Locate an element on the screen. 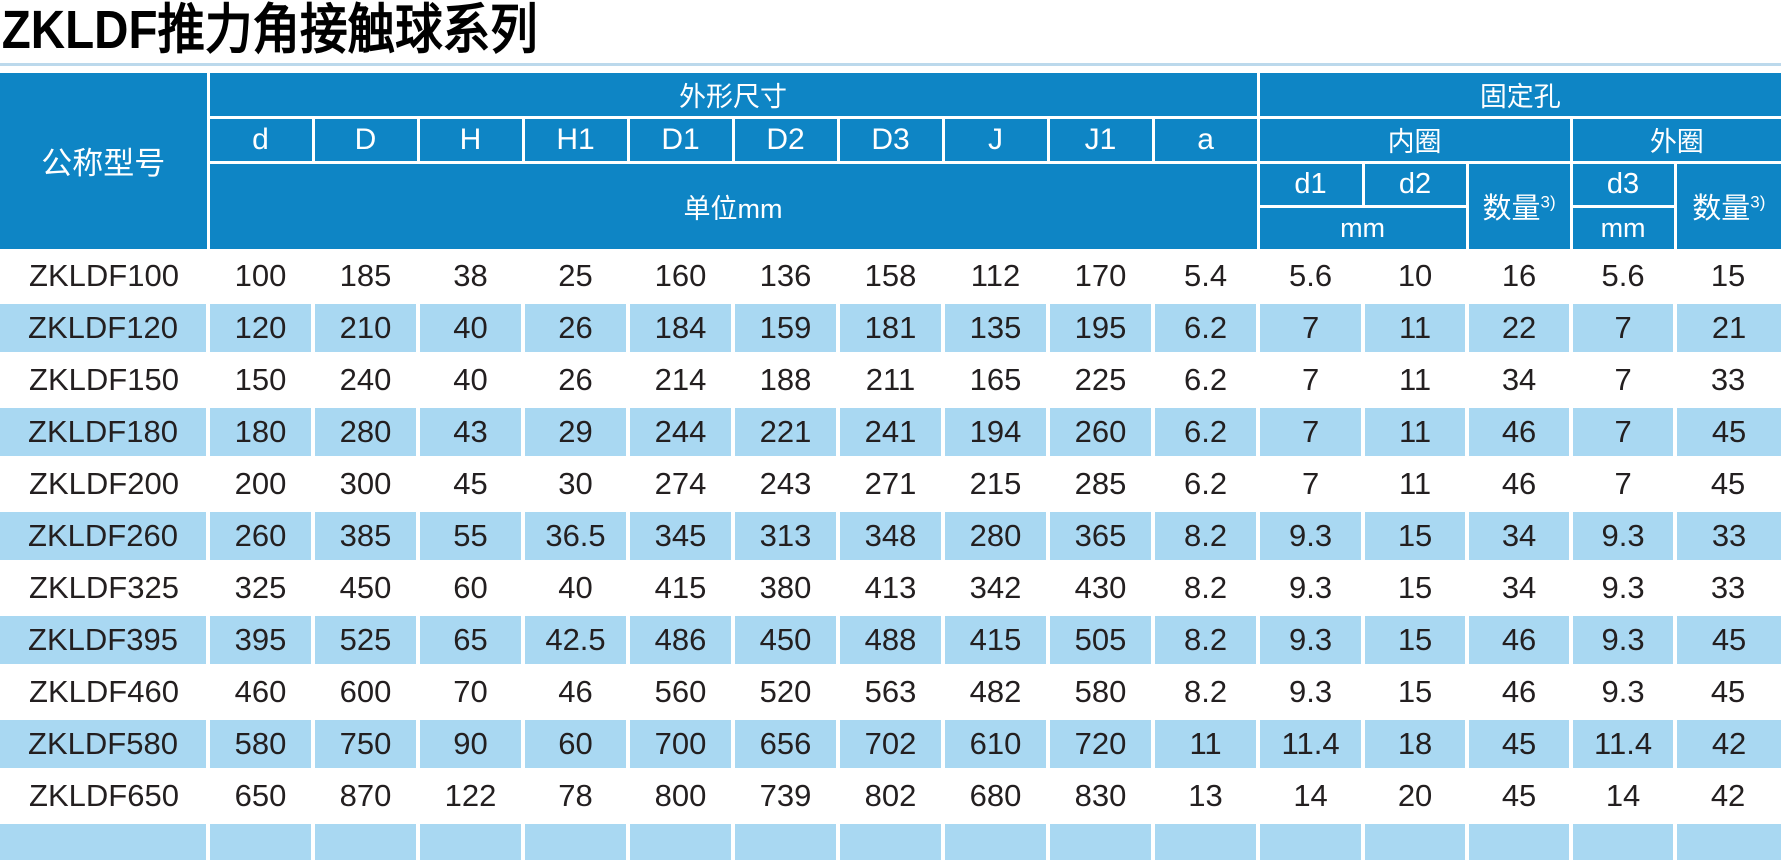  value-cell: 300 is located at coordinates (365, 484).